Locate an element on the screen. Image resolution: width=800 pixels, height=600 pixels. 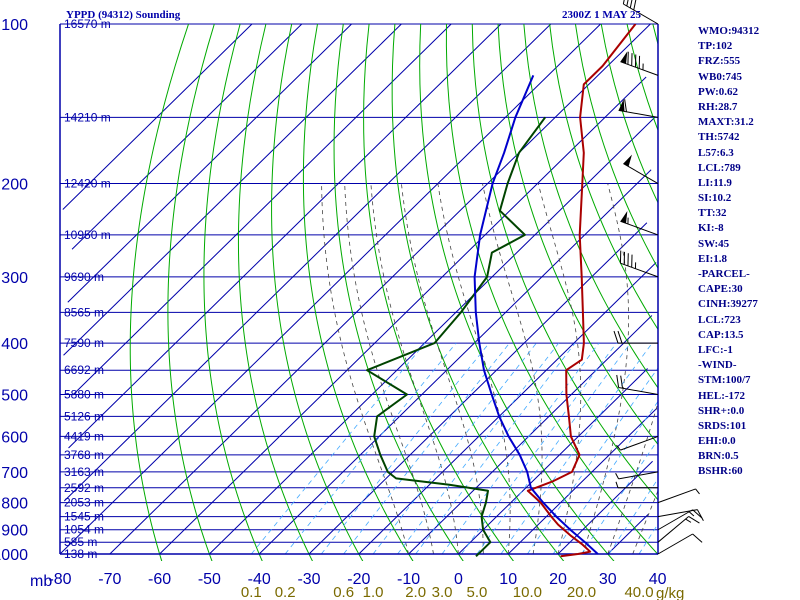
height-label: 8565 m is located at coordinates (84, 312).